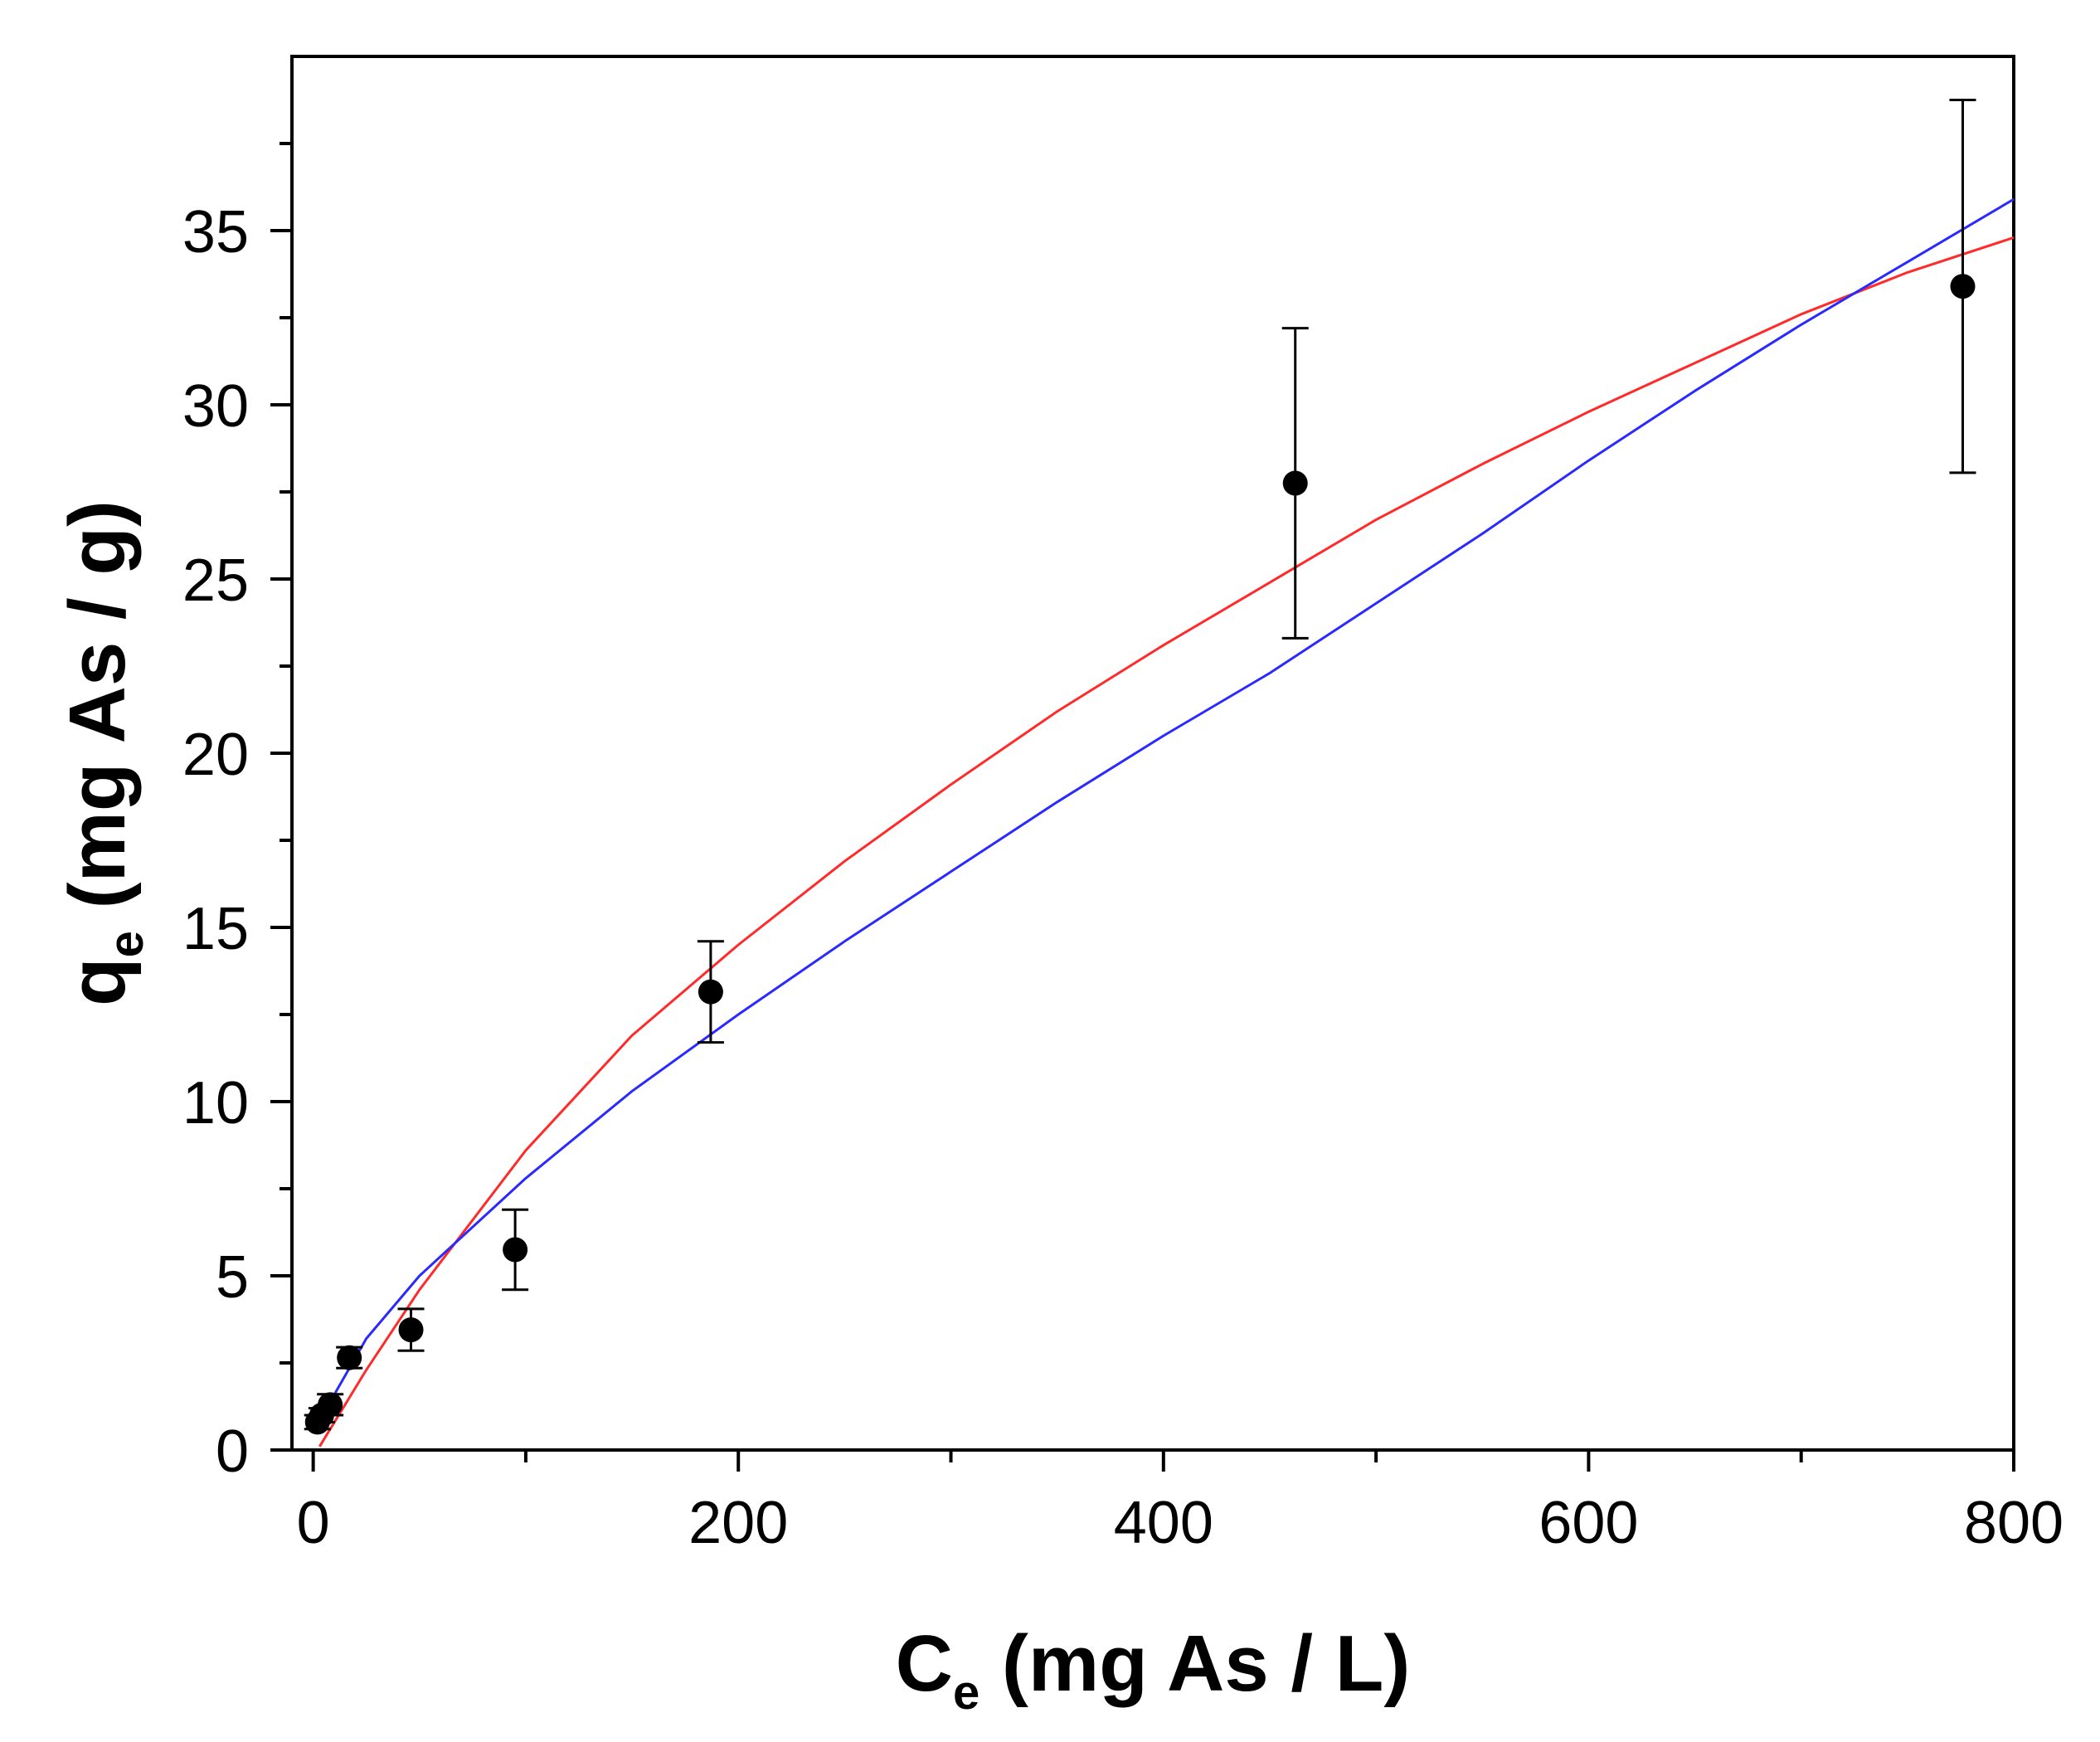 The image size is (2100, 1742). I want to click on y-tick-label: 25, so click(216, 580).